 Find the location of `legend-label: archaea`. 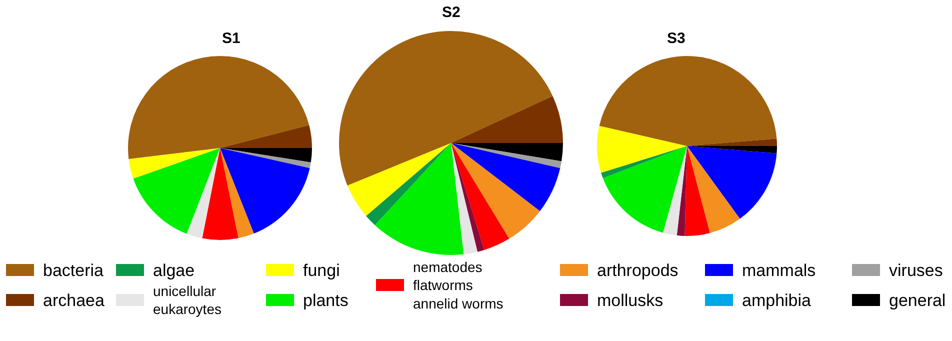

legend-label: archaea is located at coordinates (74, 300).